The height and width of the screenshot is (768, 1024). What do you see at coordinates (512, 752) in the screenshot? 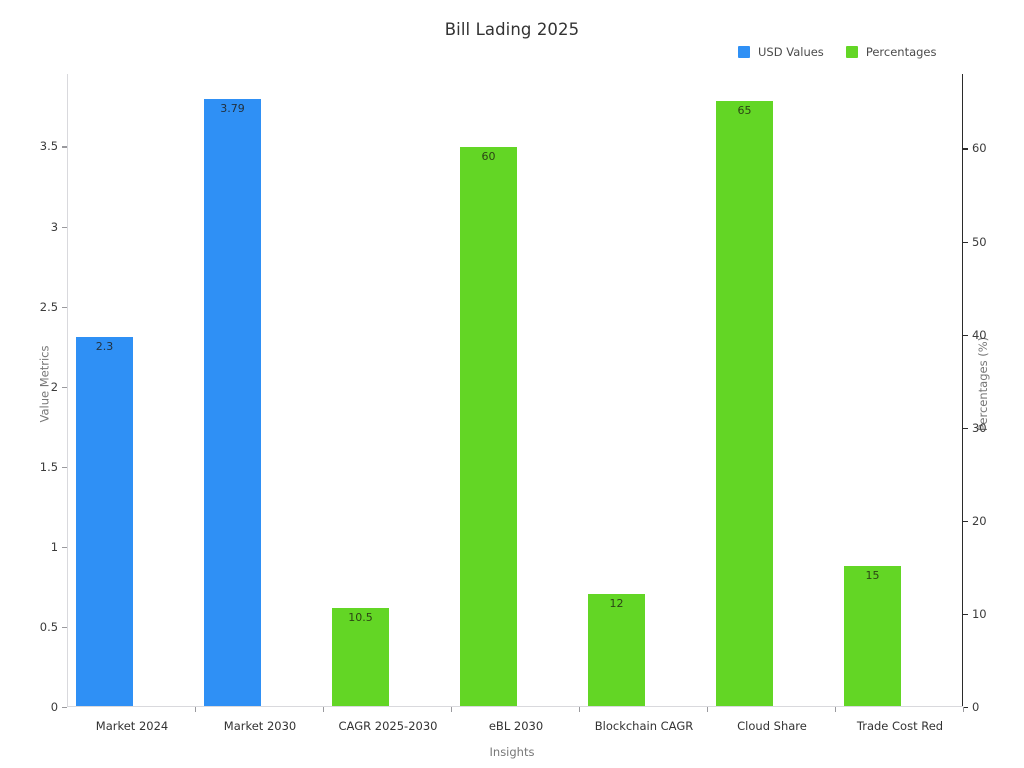
I see `x-axis-title: Insights` at bounding box center [512, 752].